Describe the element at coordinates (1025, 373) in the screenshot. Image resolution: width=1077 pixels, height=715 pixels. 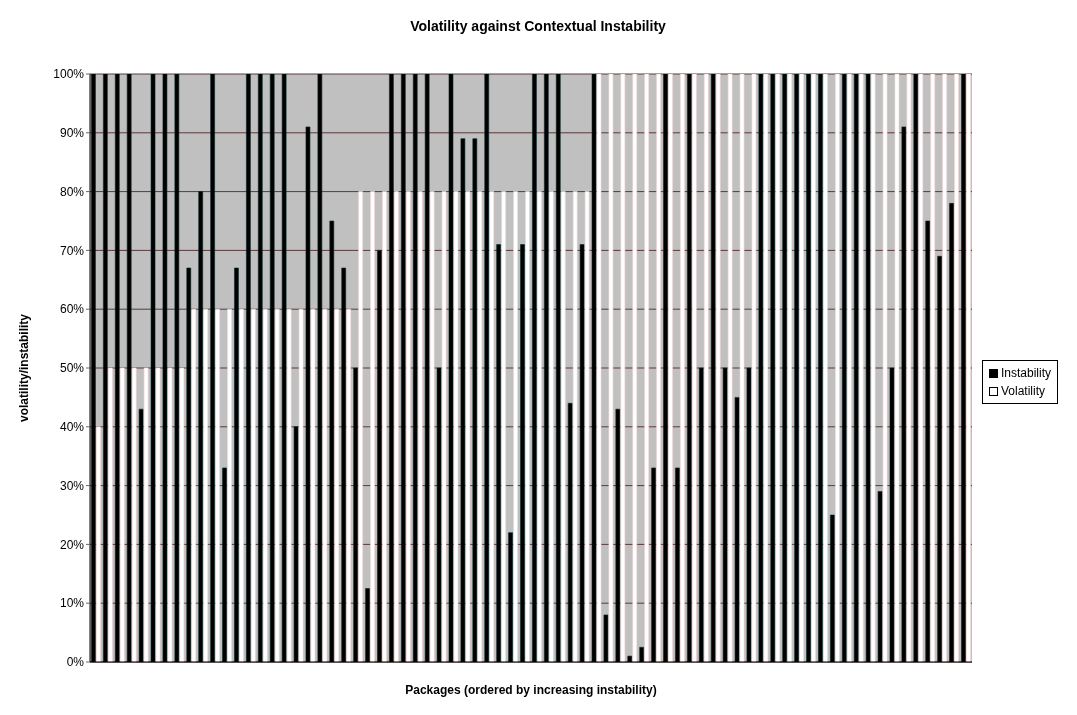
I see `legend-label: Instability` at that location.